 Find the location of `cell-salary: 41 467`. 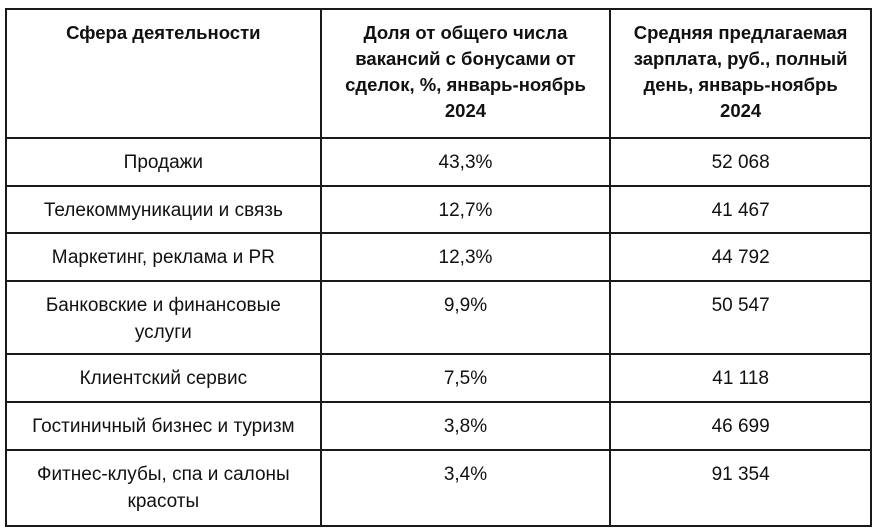

cell-salary: 41 467 is located at coordinates (740, 209).